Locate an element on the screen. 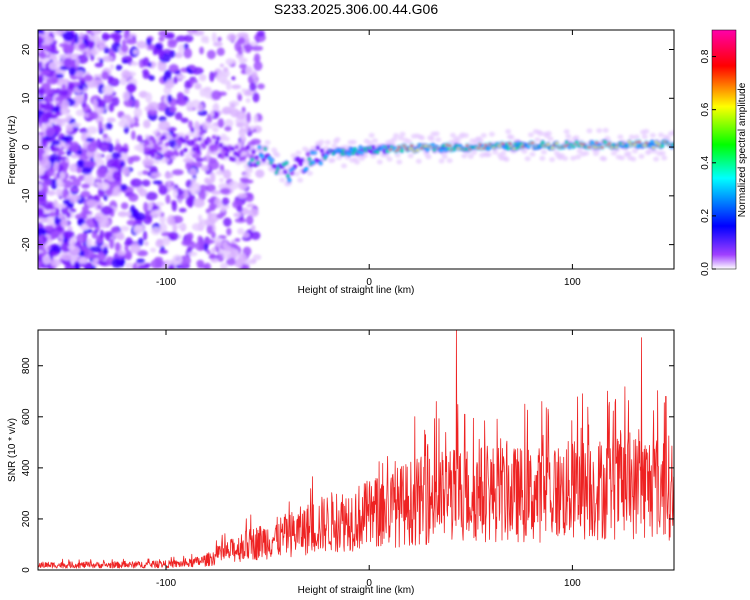  colorbar-tick-label: 0.4 is located at coordinates (705, 162).